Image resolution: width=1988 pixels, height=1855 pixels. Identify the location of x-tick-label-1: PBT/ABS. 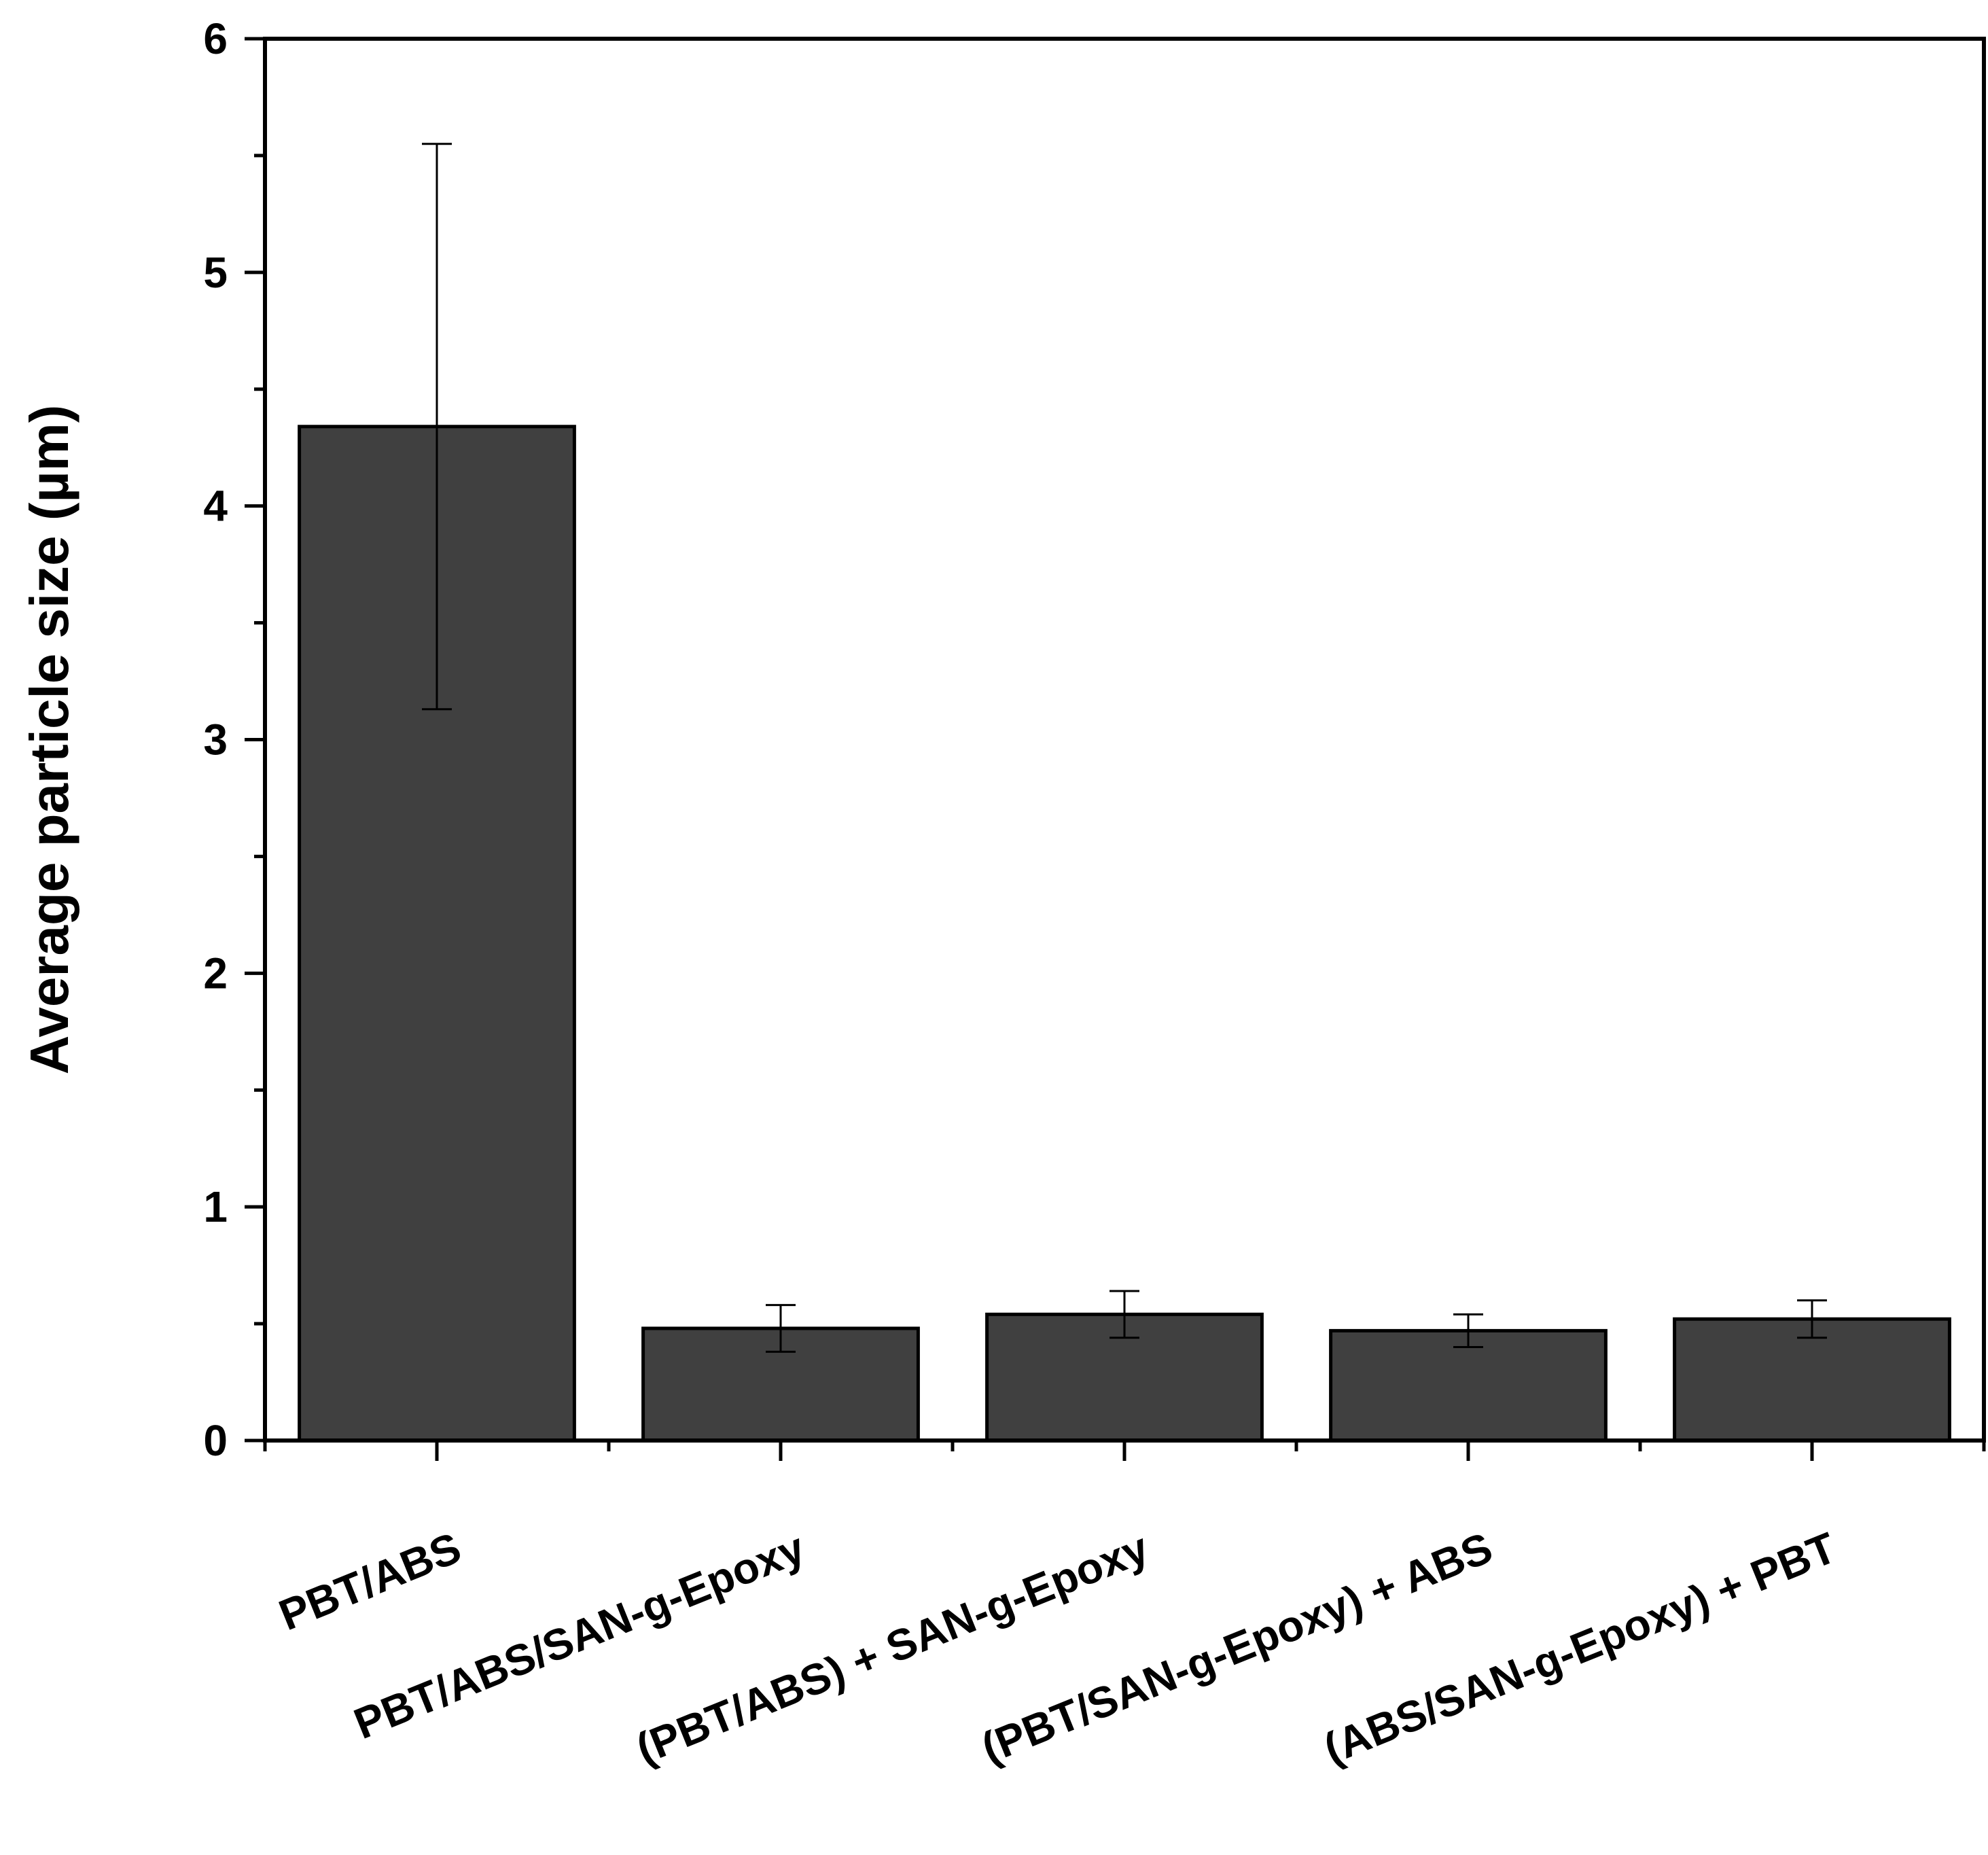
(370, 1581).